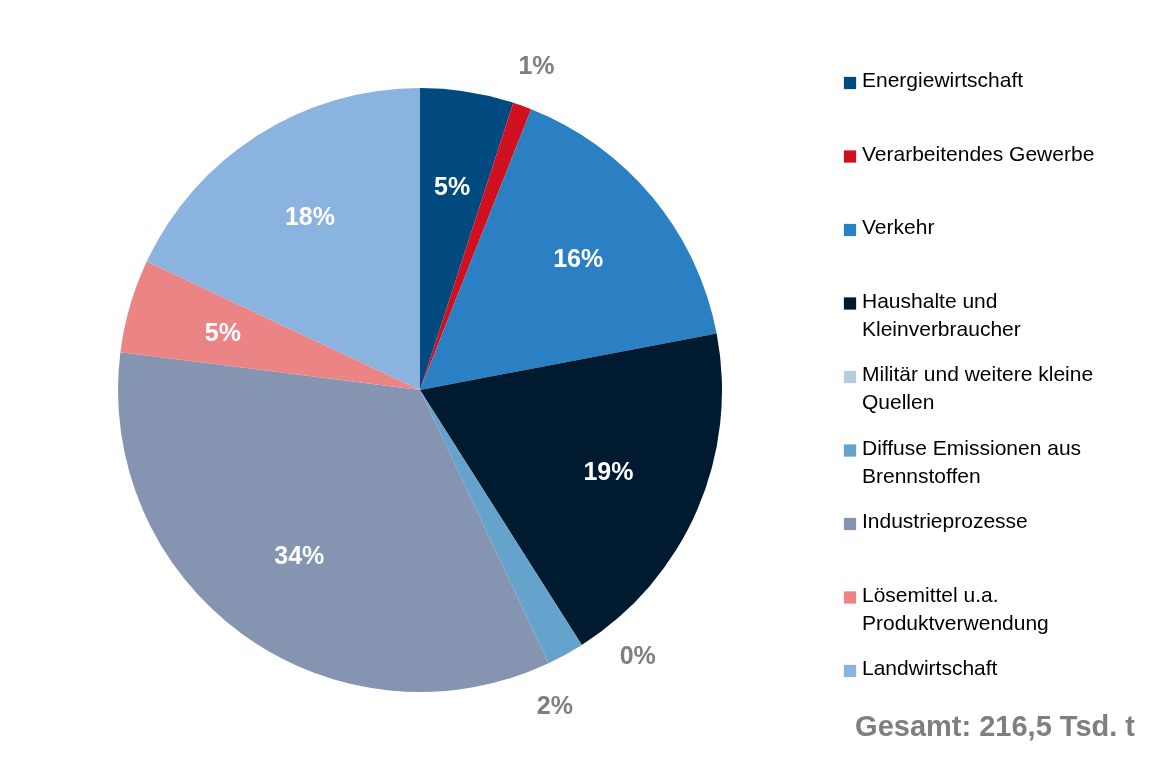 This screenshot has height=758, width=1169. Describe the element at coordinates (637, 655) in the screenshot. I see `text: 0%` at that location.